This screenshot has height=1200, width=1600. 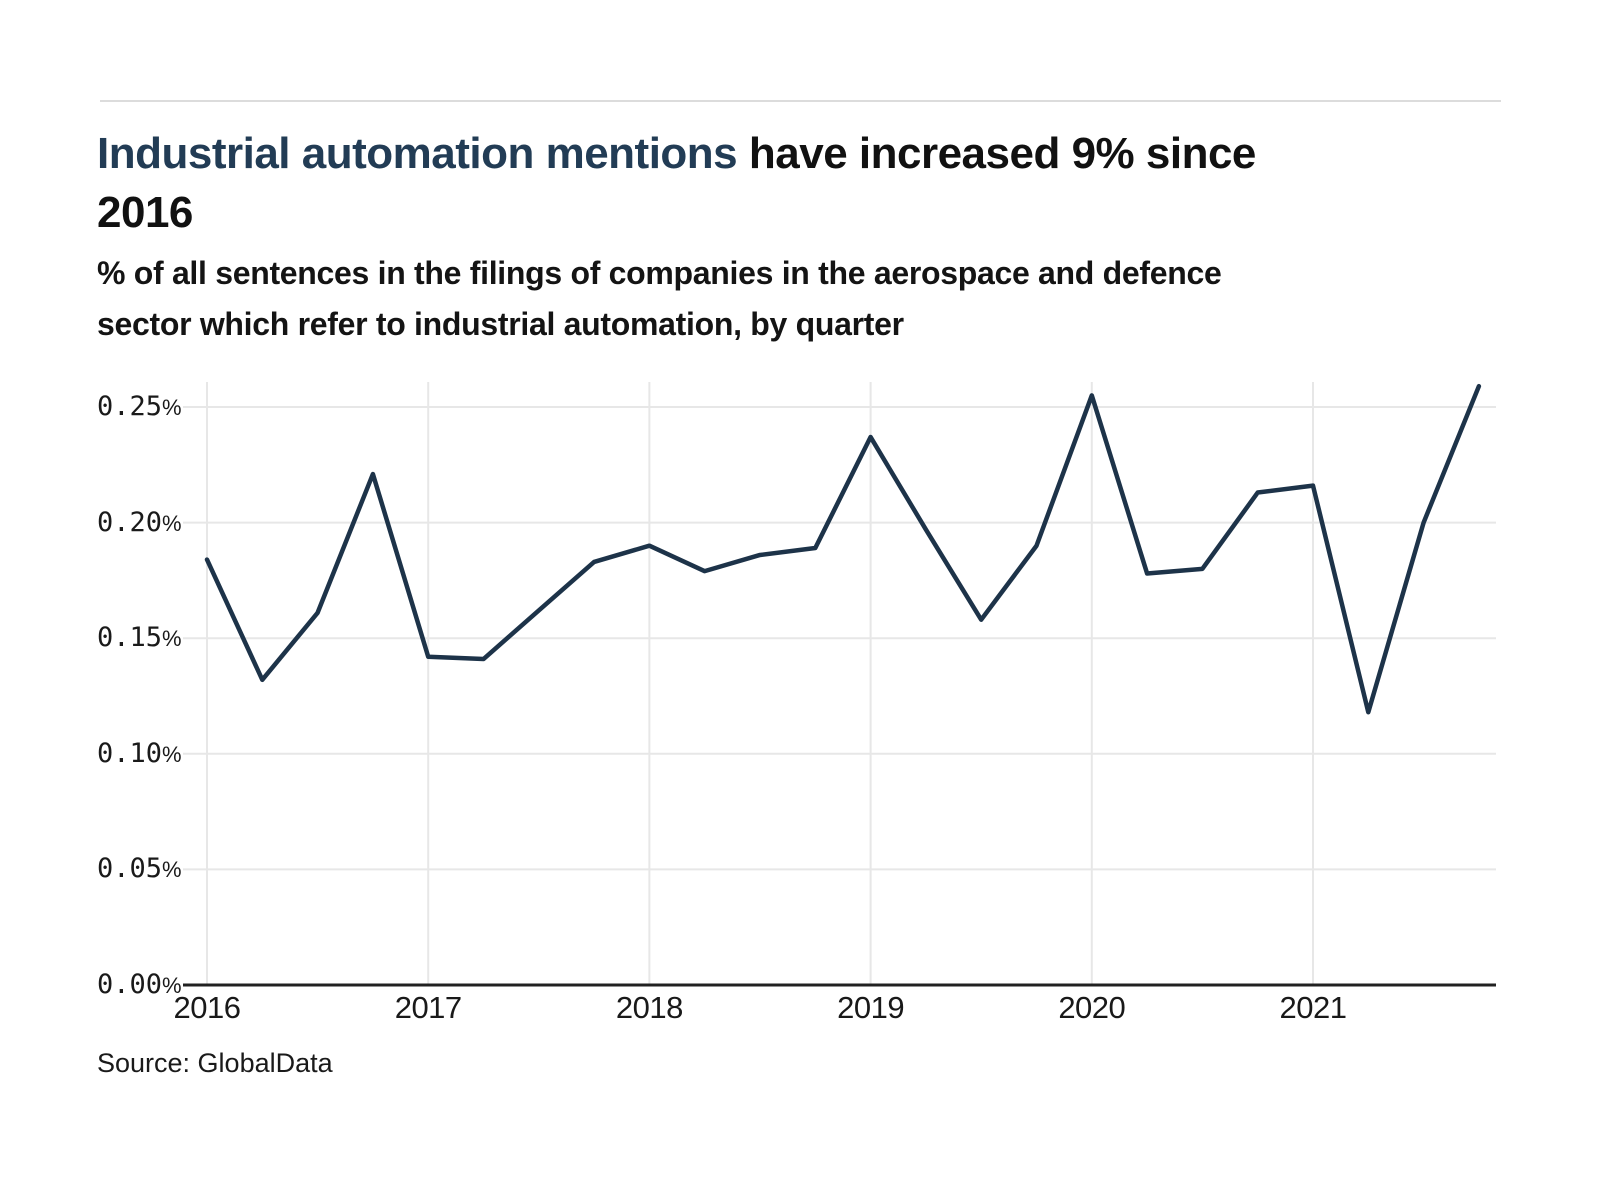 What do you see at coordinates (428, 1007) in the screenshot?
I see `x-axis-tick-label: 2017` at bounding box center [428, 1007].